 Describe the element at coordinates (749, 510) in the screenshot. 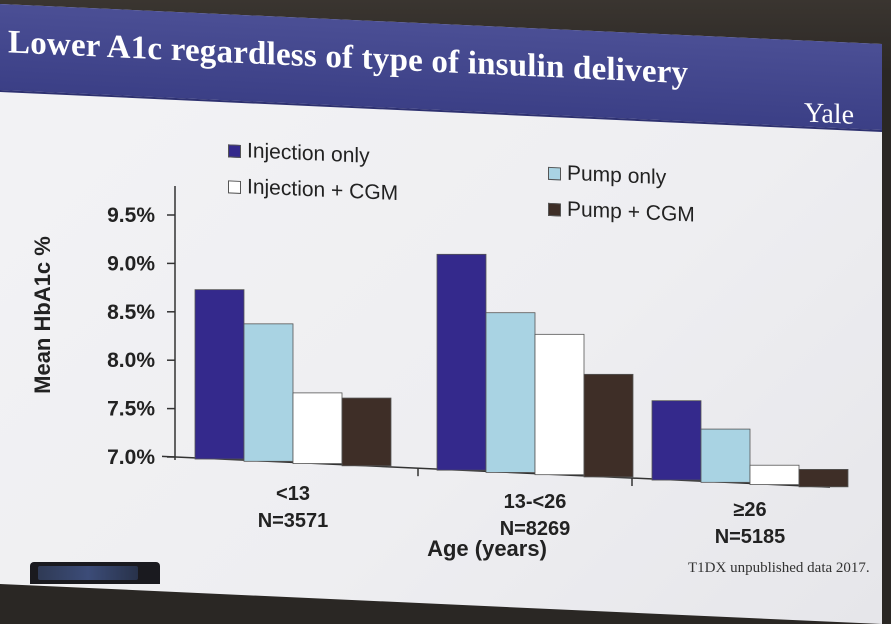

I see `x-category-label: ≥26` at that location.